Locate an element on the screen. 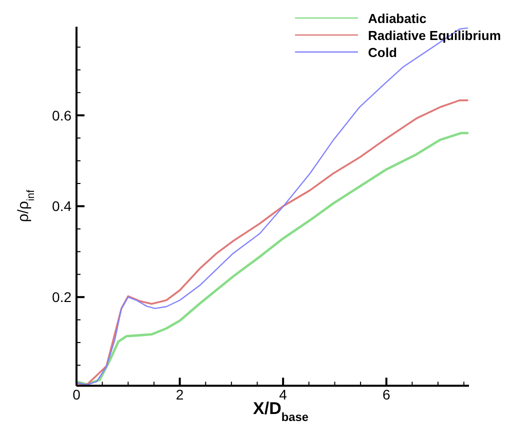 The width and height of the screenshot is (510, 423). x-tick-label: 6 is located at coordinates (386, 394).